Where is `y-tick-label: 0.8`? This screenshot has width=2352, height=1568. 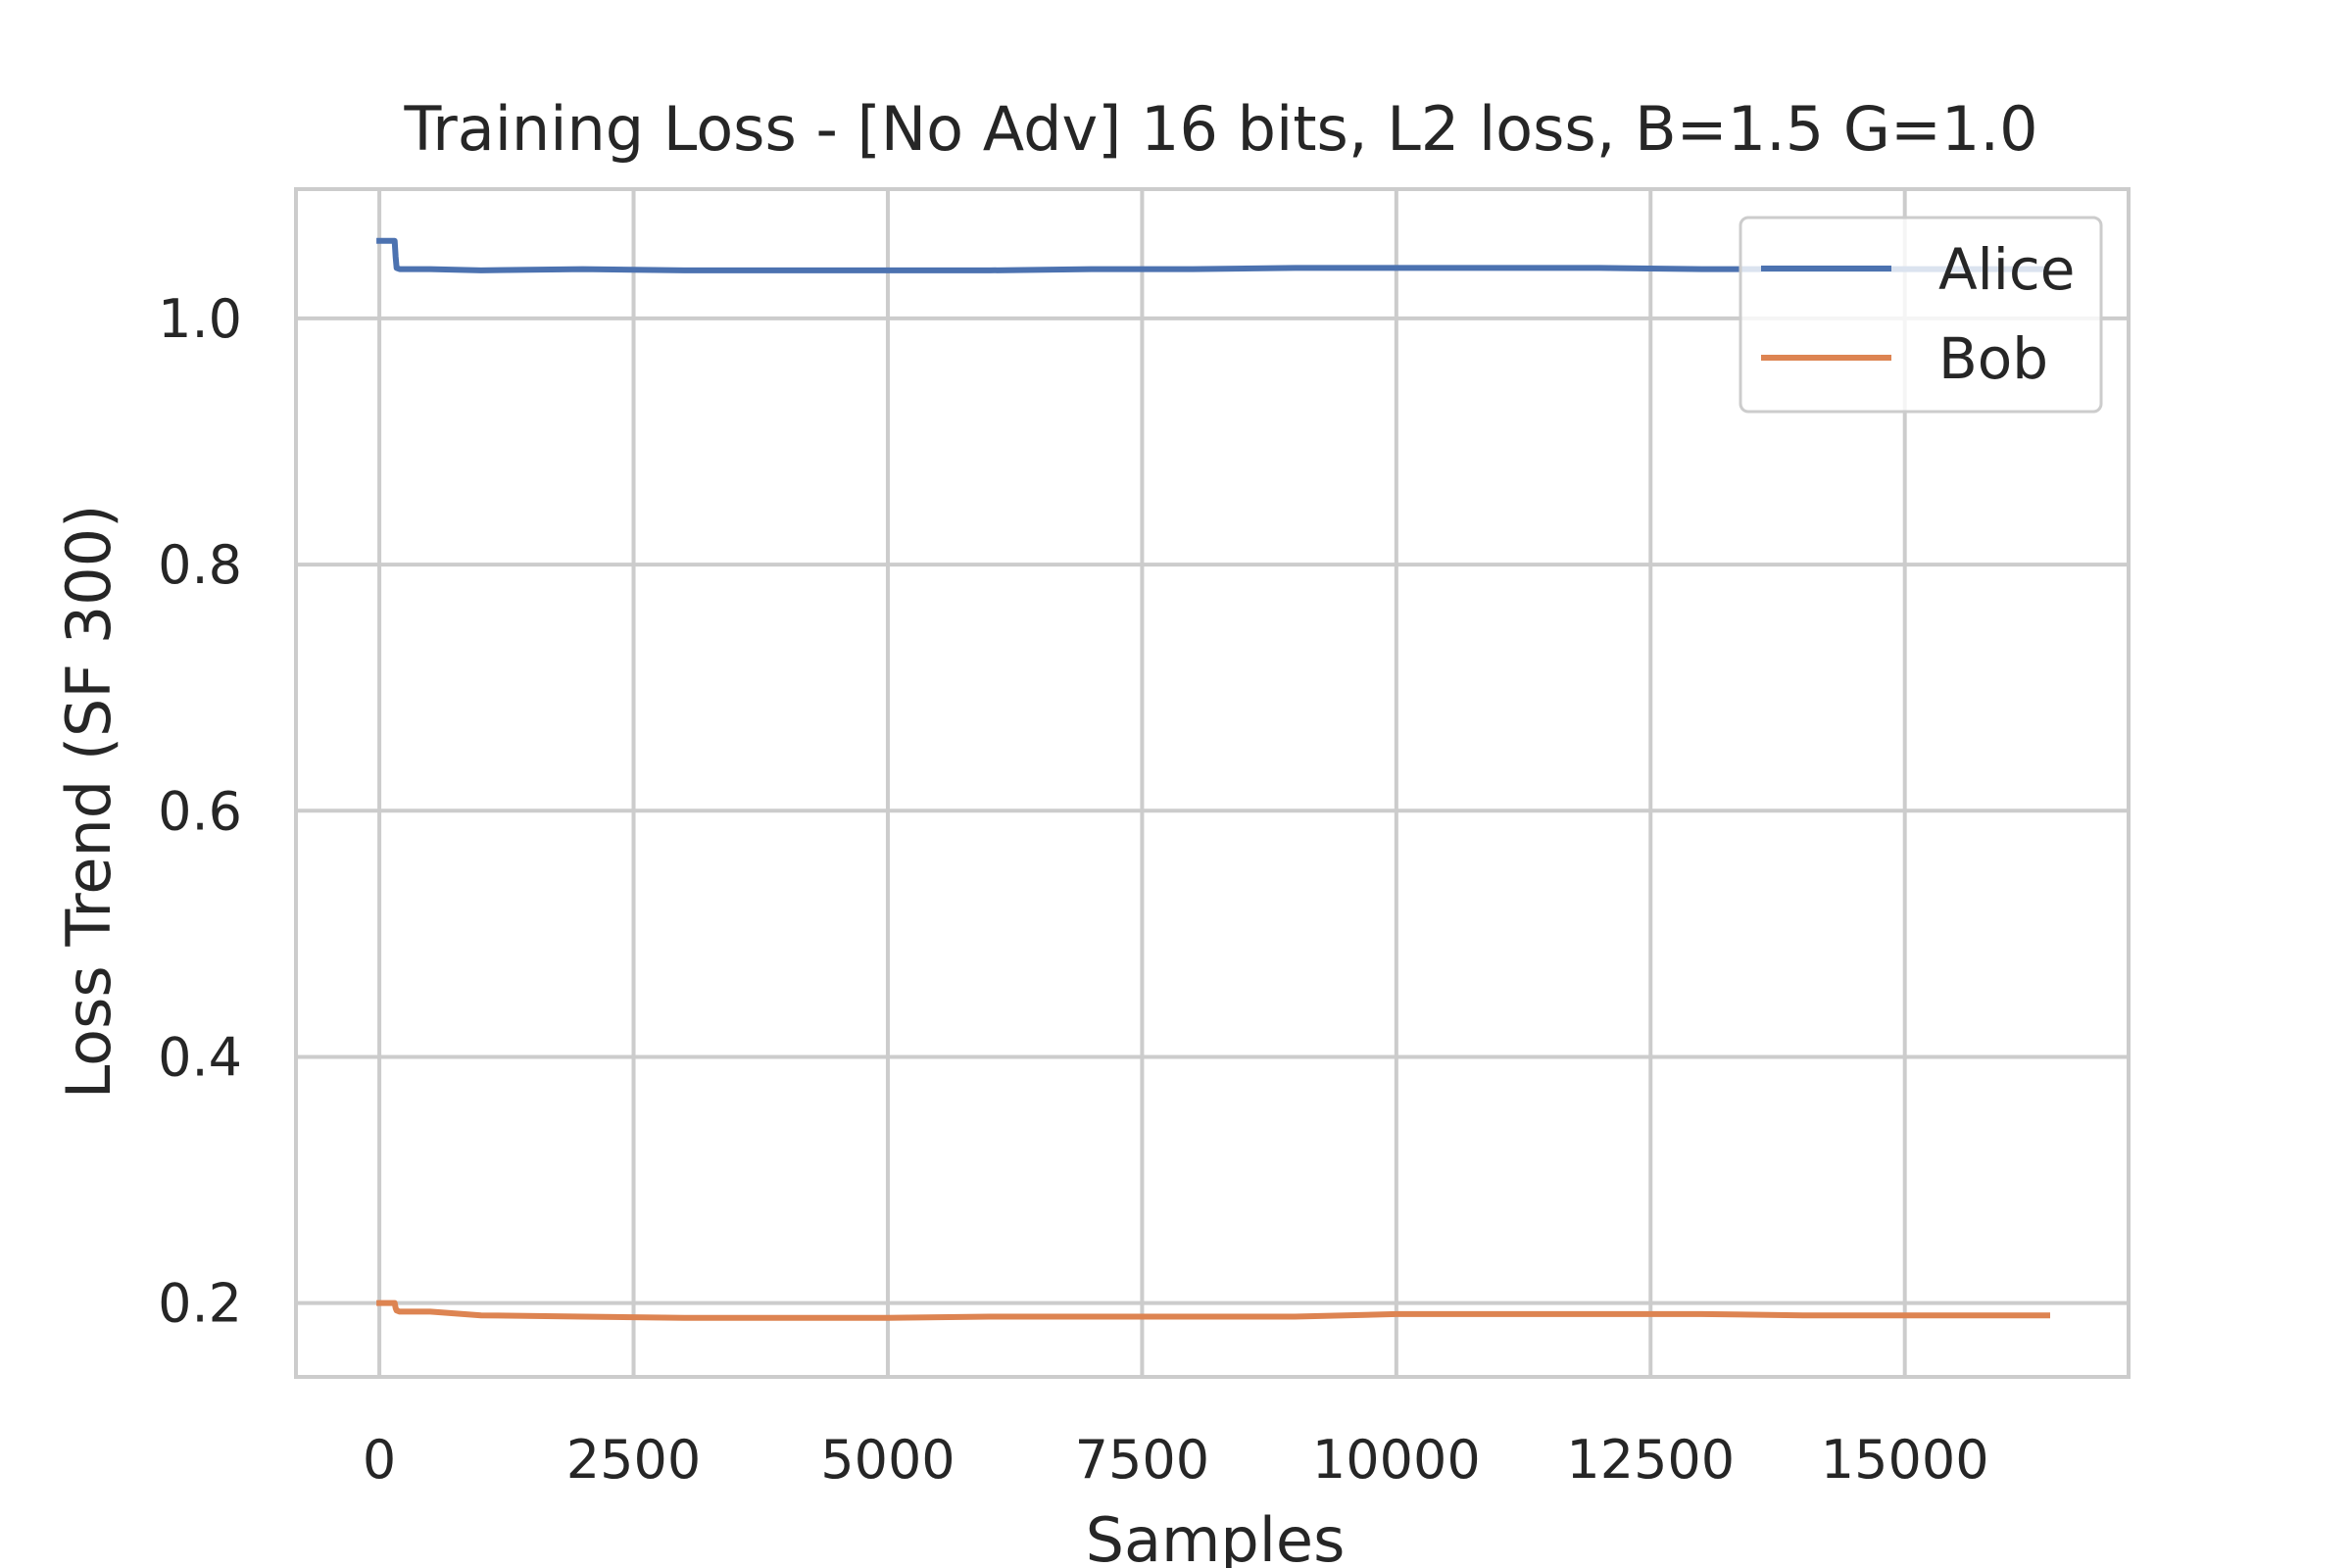
y-tick-label: 0.8 is located at coordinates (200, 565).